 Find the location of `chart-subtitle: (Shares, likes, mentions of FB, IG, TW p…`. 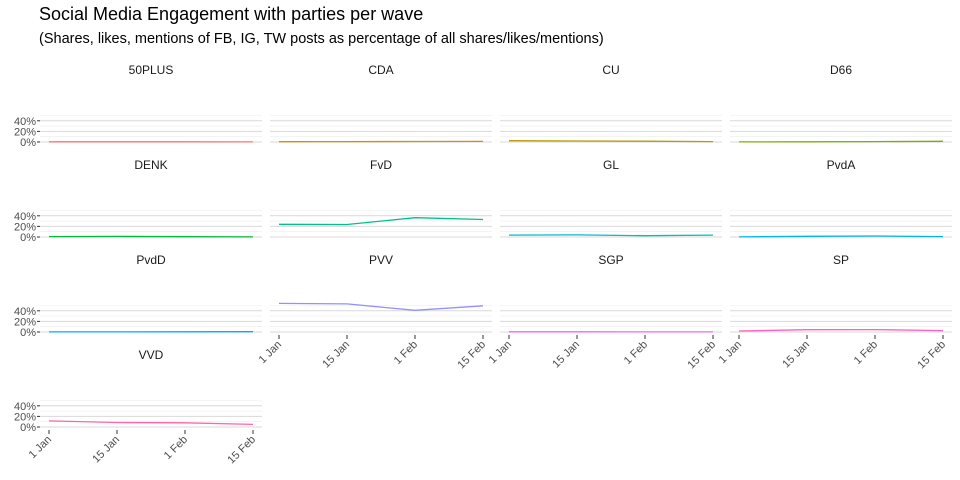

chart-subtitle: (Shares, likes, mentions of FB, IG, TW p… is located at coordinates (321, 39).